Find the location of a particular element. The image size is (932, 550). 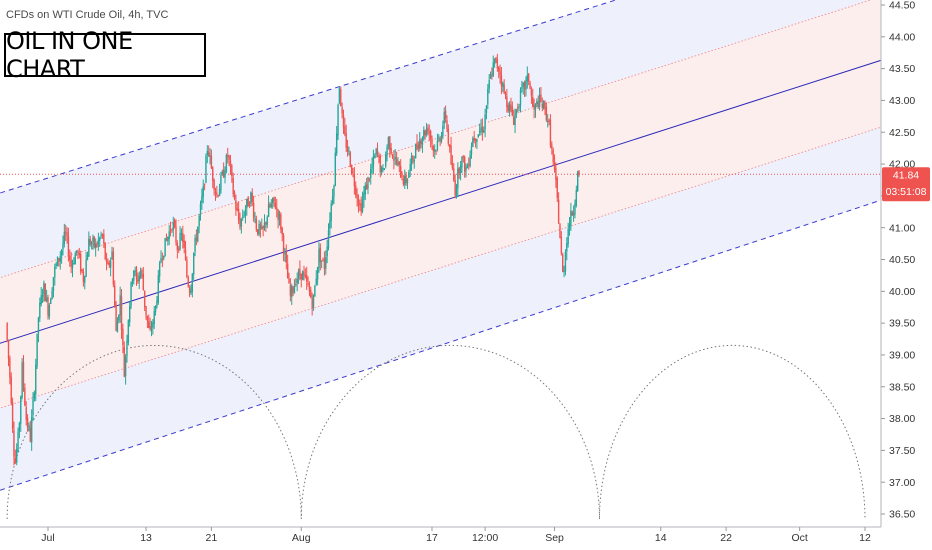

price-axis is located at coordinates (906, 275).